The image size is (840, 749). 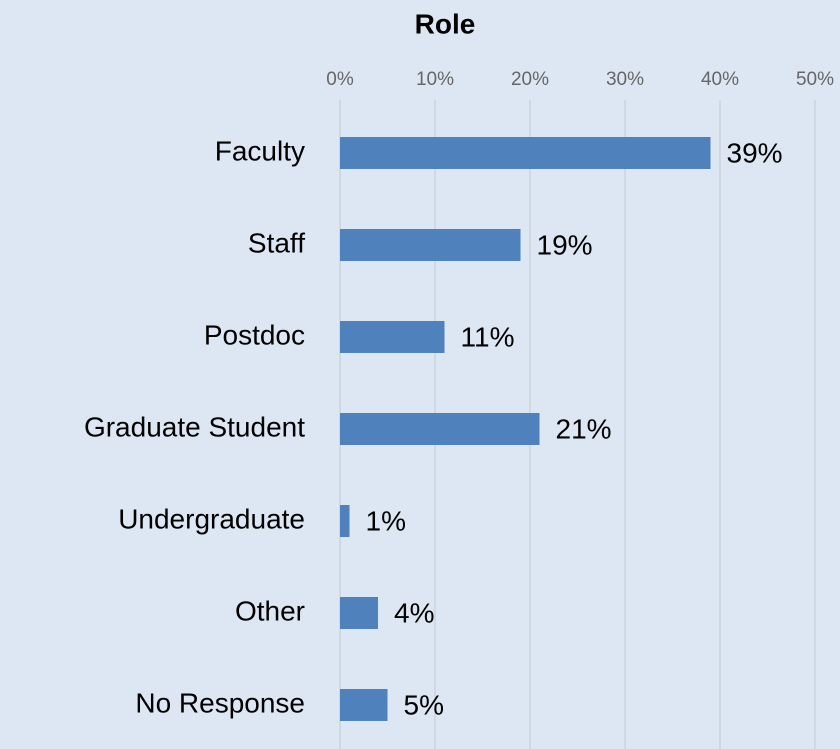 I want to click on y-tick-label: Faculty, so click(x=260, y=150).